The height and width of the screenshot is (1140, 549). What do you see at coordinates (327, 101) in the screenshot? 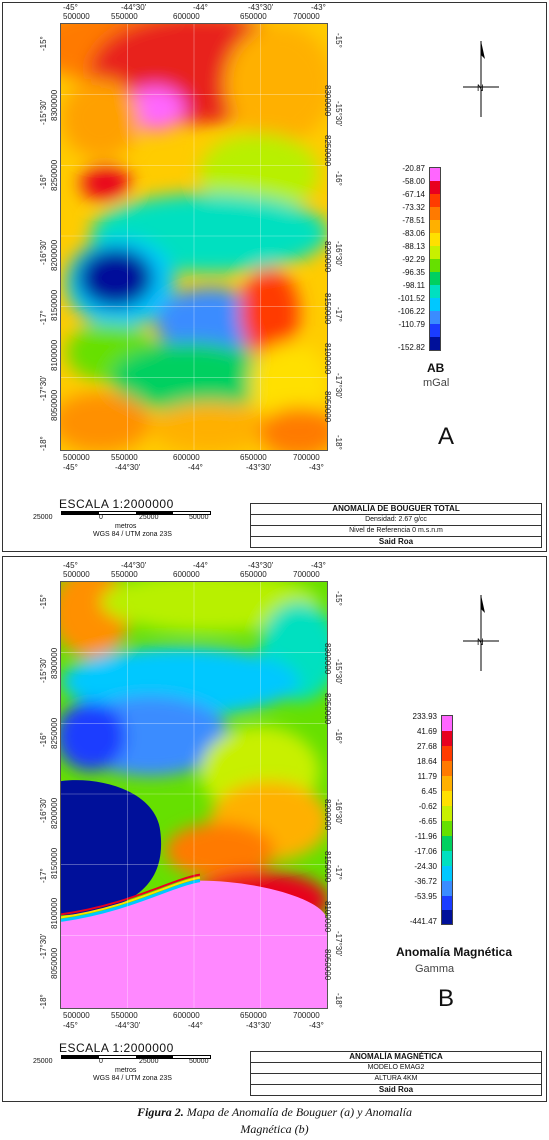
I see `right-tick-utm: 8300000` at bounding box center [327, 101].